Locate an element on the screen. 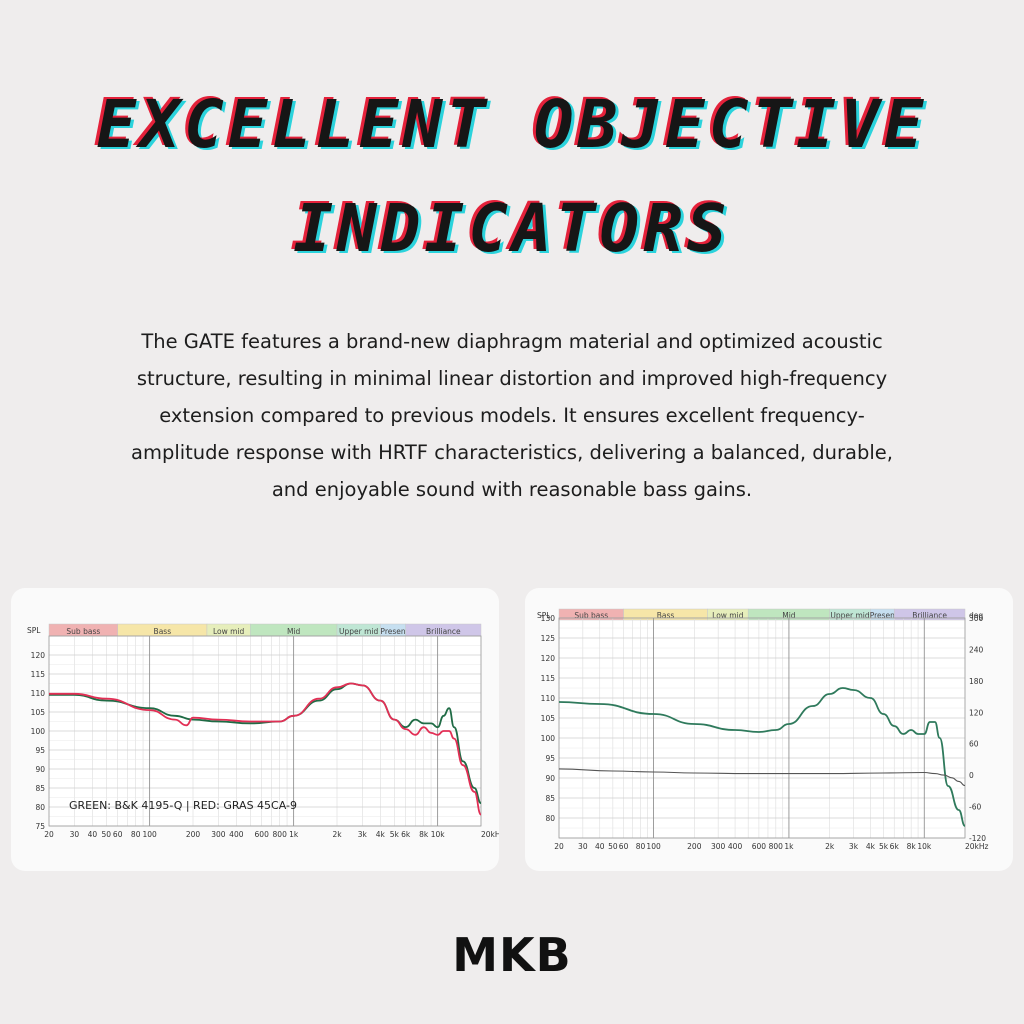 This screenshot has height=1024, width=1024. x-tick-label: 10k is located at coordinates (924, 846).